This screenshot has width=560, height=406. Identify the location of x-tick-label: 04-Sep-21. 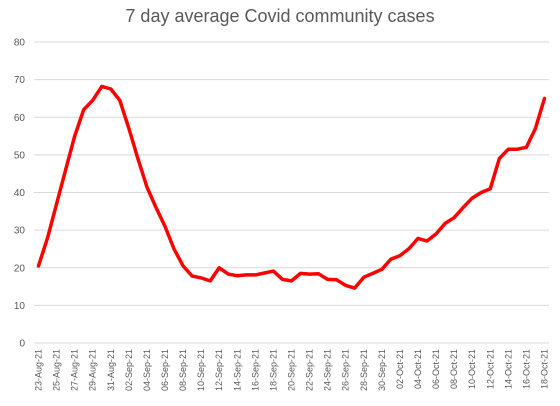
(147, 370).